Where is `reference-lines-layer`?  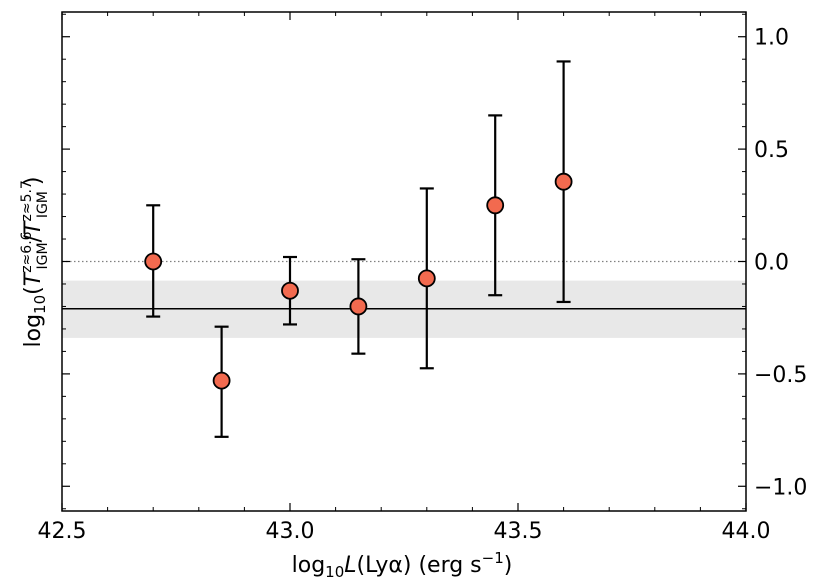
reference-lines-layer is located at coordinates (404, 285).